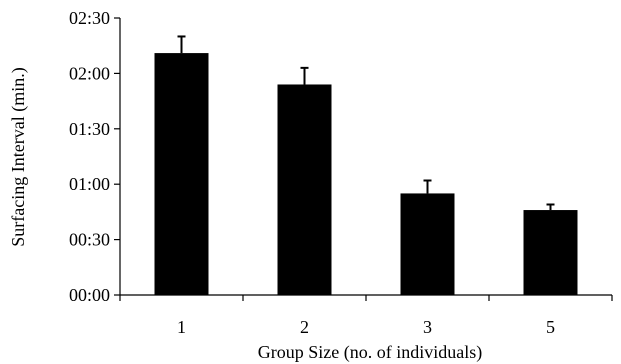 This screenshot has width=621, height=364. Describe the element at coordinates (89, 18) in the screenshot. I see `y-tick-label: 02:30` at that location.